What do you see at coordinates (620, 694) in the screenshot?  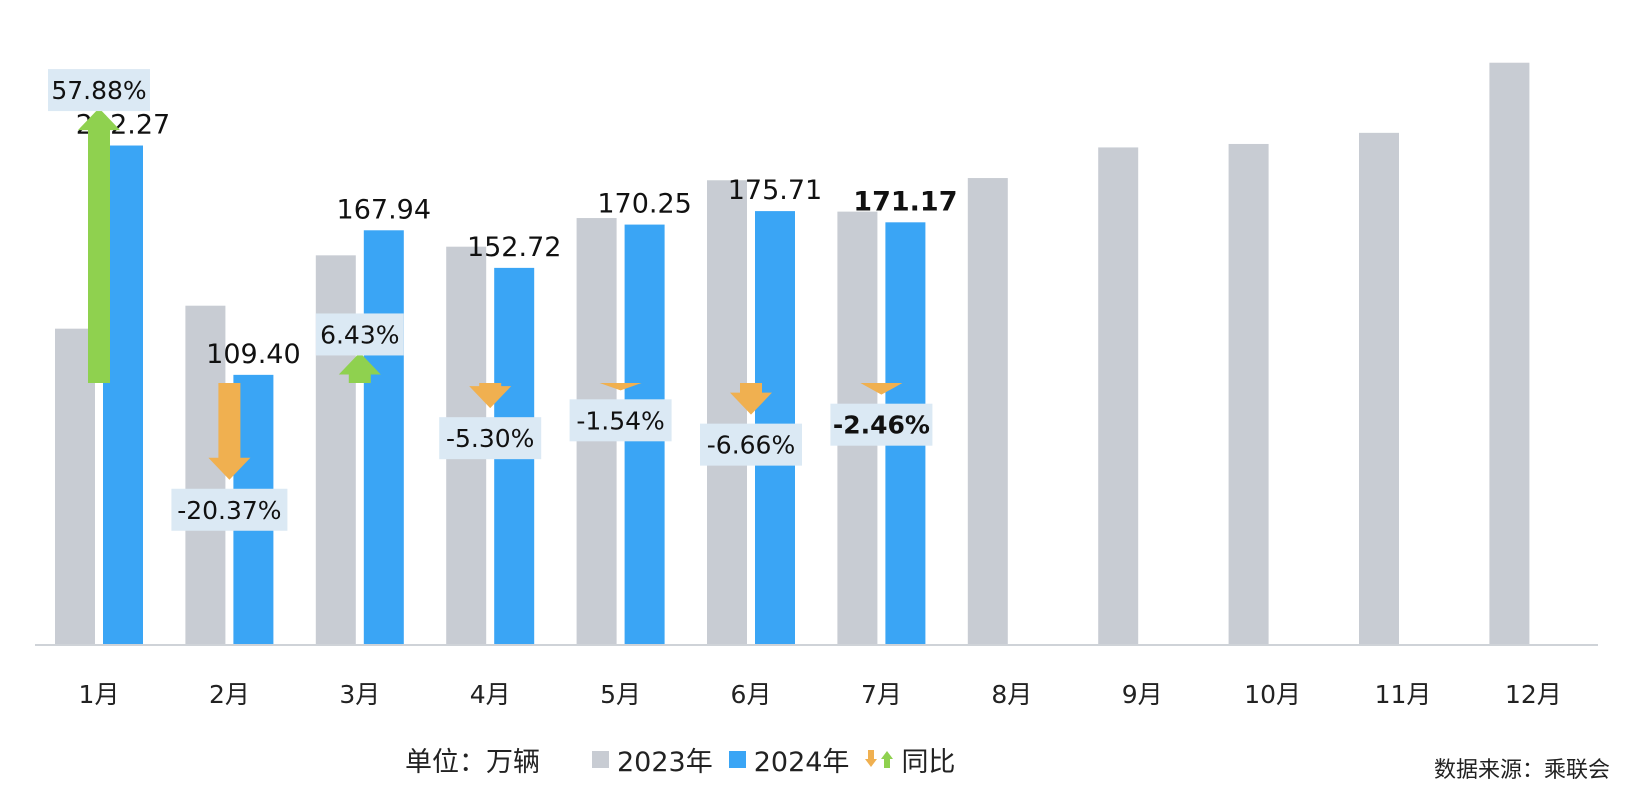 I see `x-tick-5: 5月` at bounding box center [620, 694].